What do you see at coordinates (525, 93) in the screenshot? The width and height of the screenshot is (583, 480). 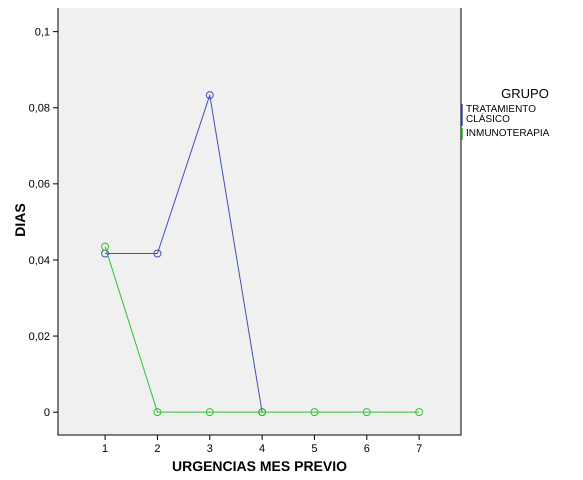 I see `legend-title: GRUPO` at bounding box center [525, 93].